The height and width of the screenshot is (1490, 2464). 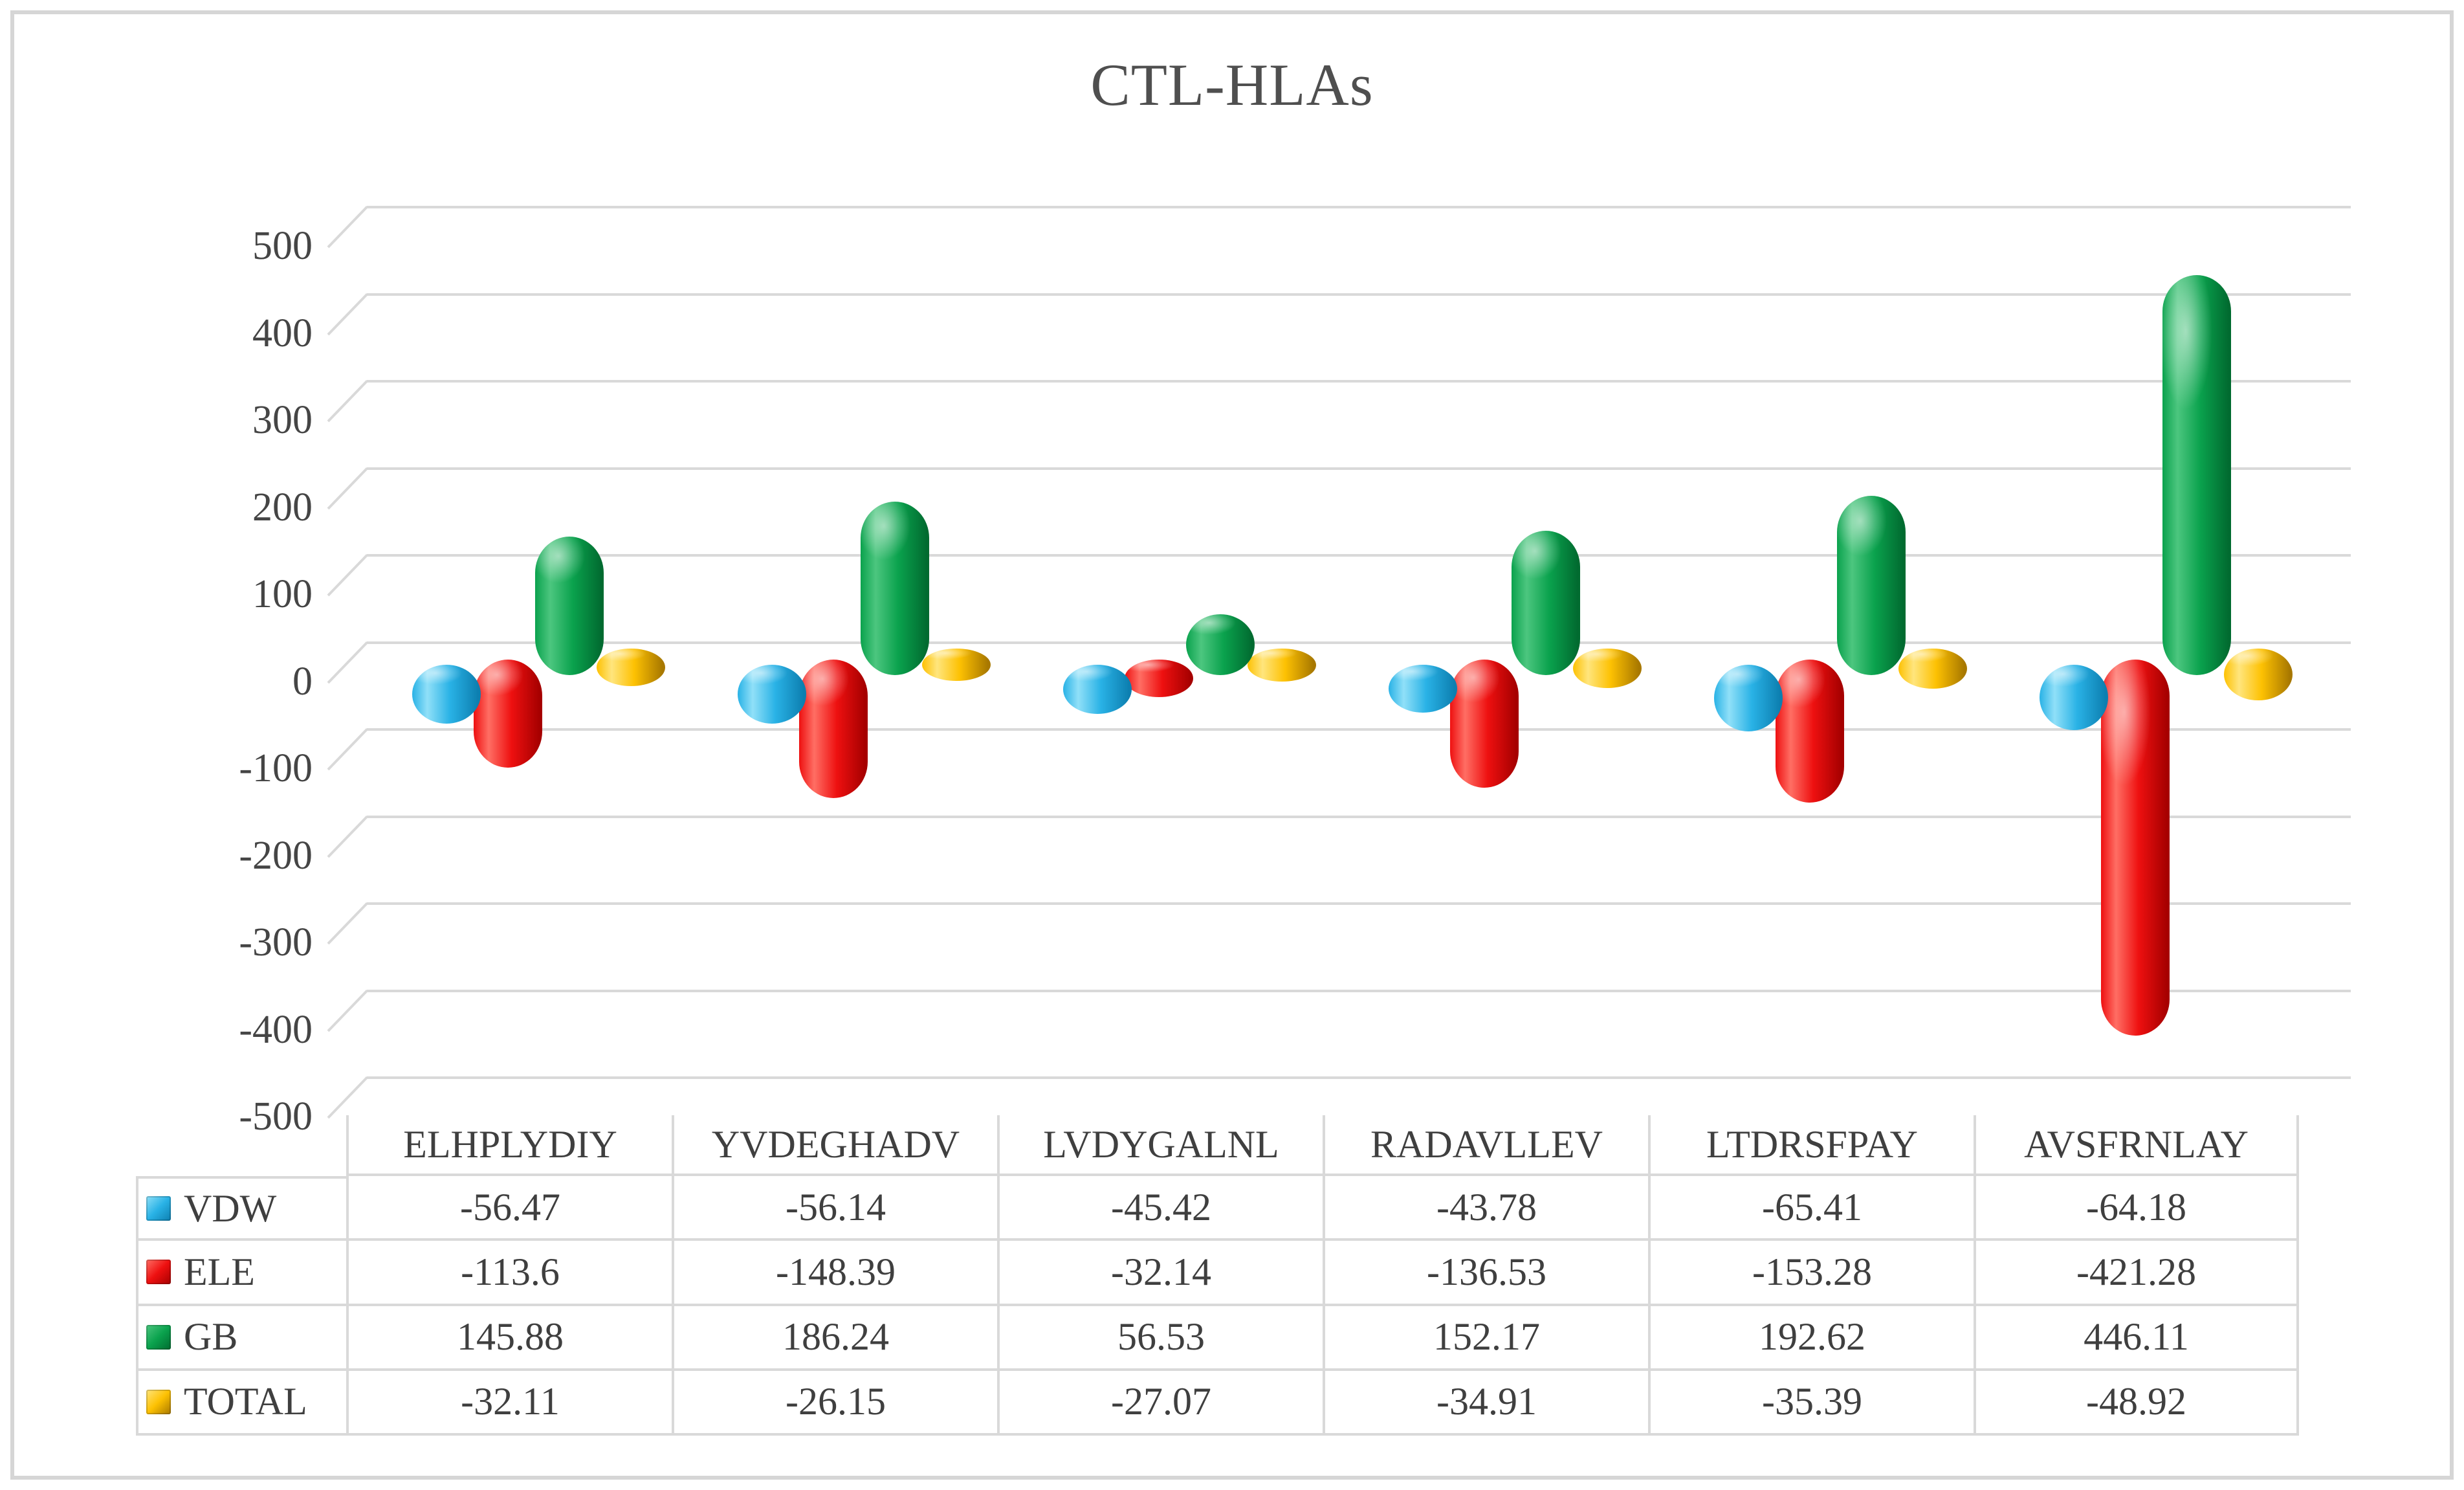 I want to click on table-value-total-radavllev: -34.91, so click(x=1485, y=1403).